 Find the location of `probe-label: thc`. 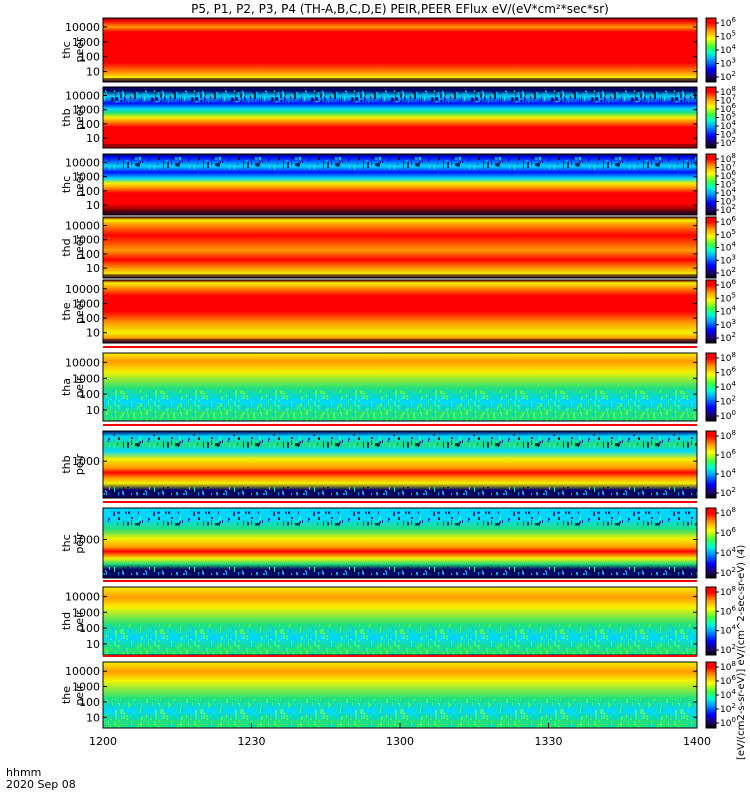

probe-label: thc is located at coordinates (66, 184).